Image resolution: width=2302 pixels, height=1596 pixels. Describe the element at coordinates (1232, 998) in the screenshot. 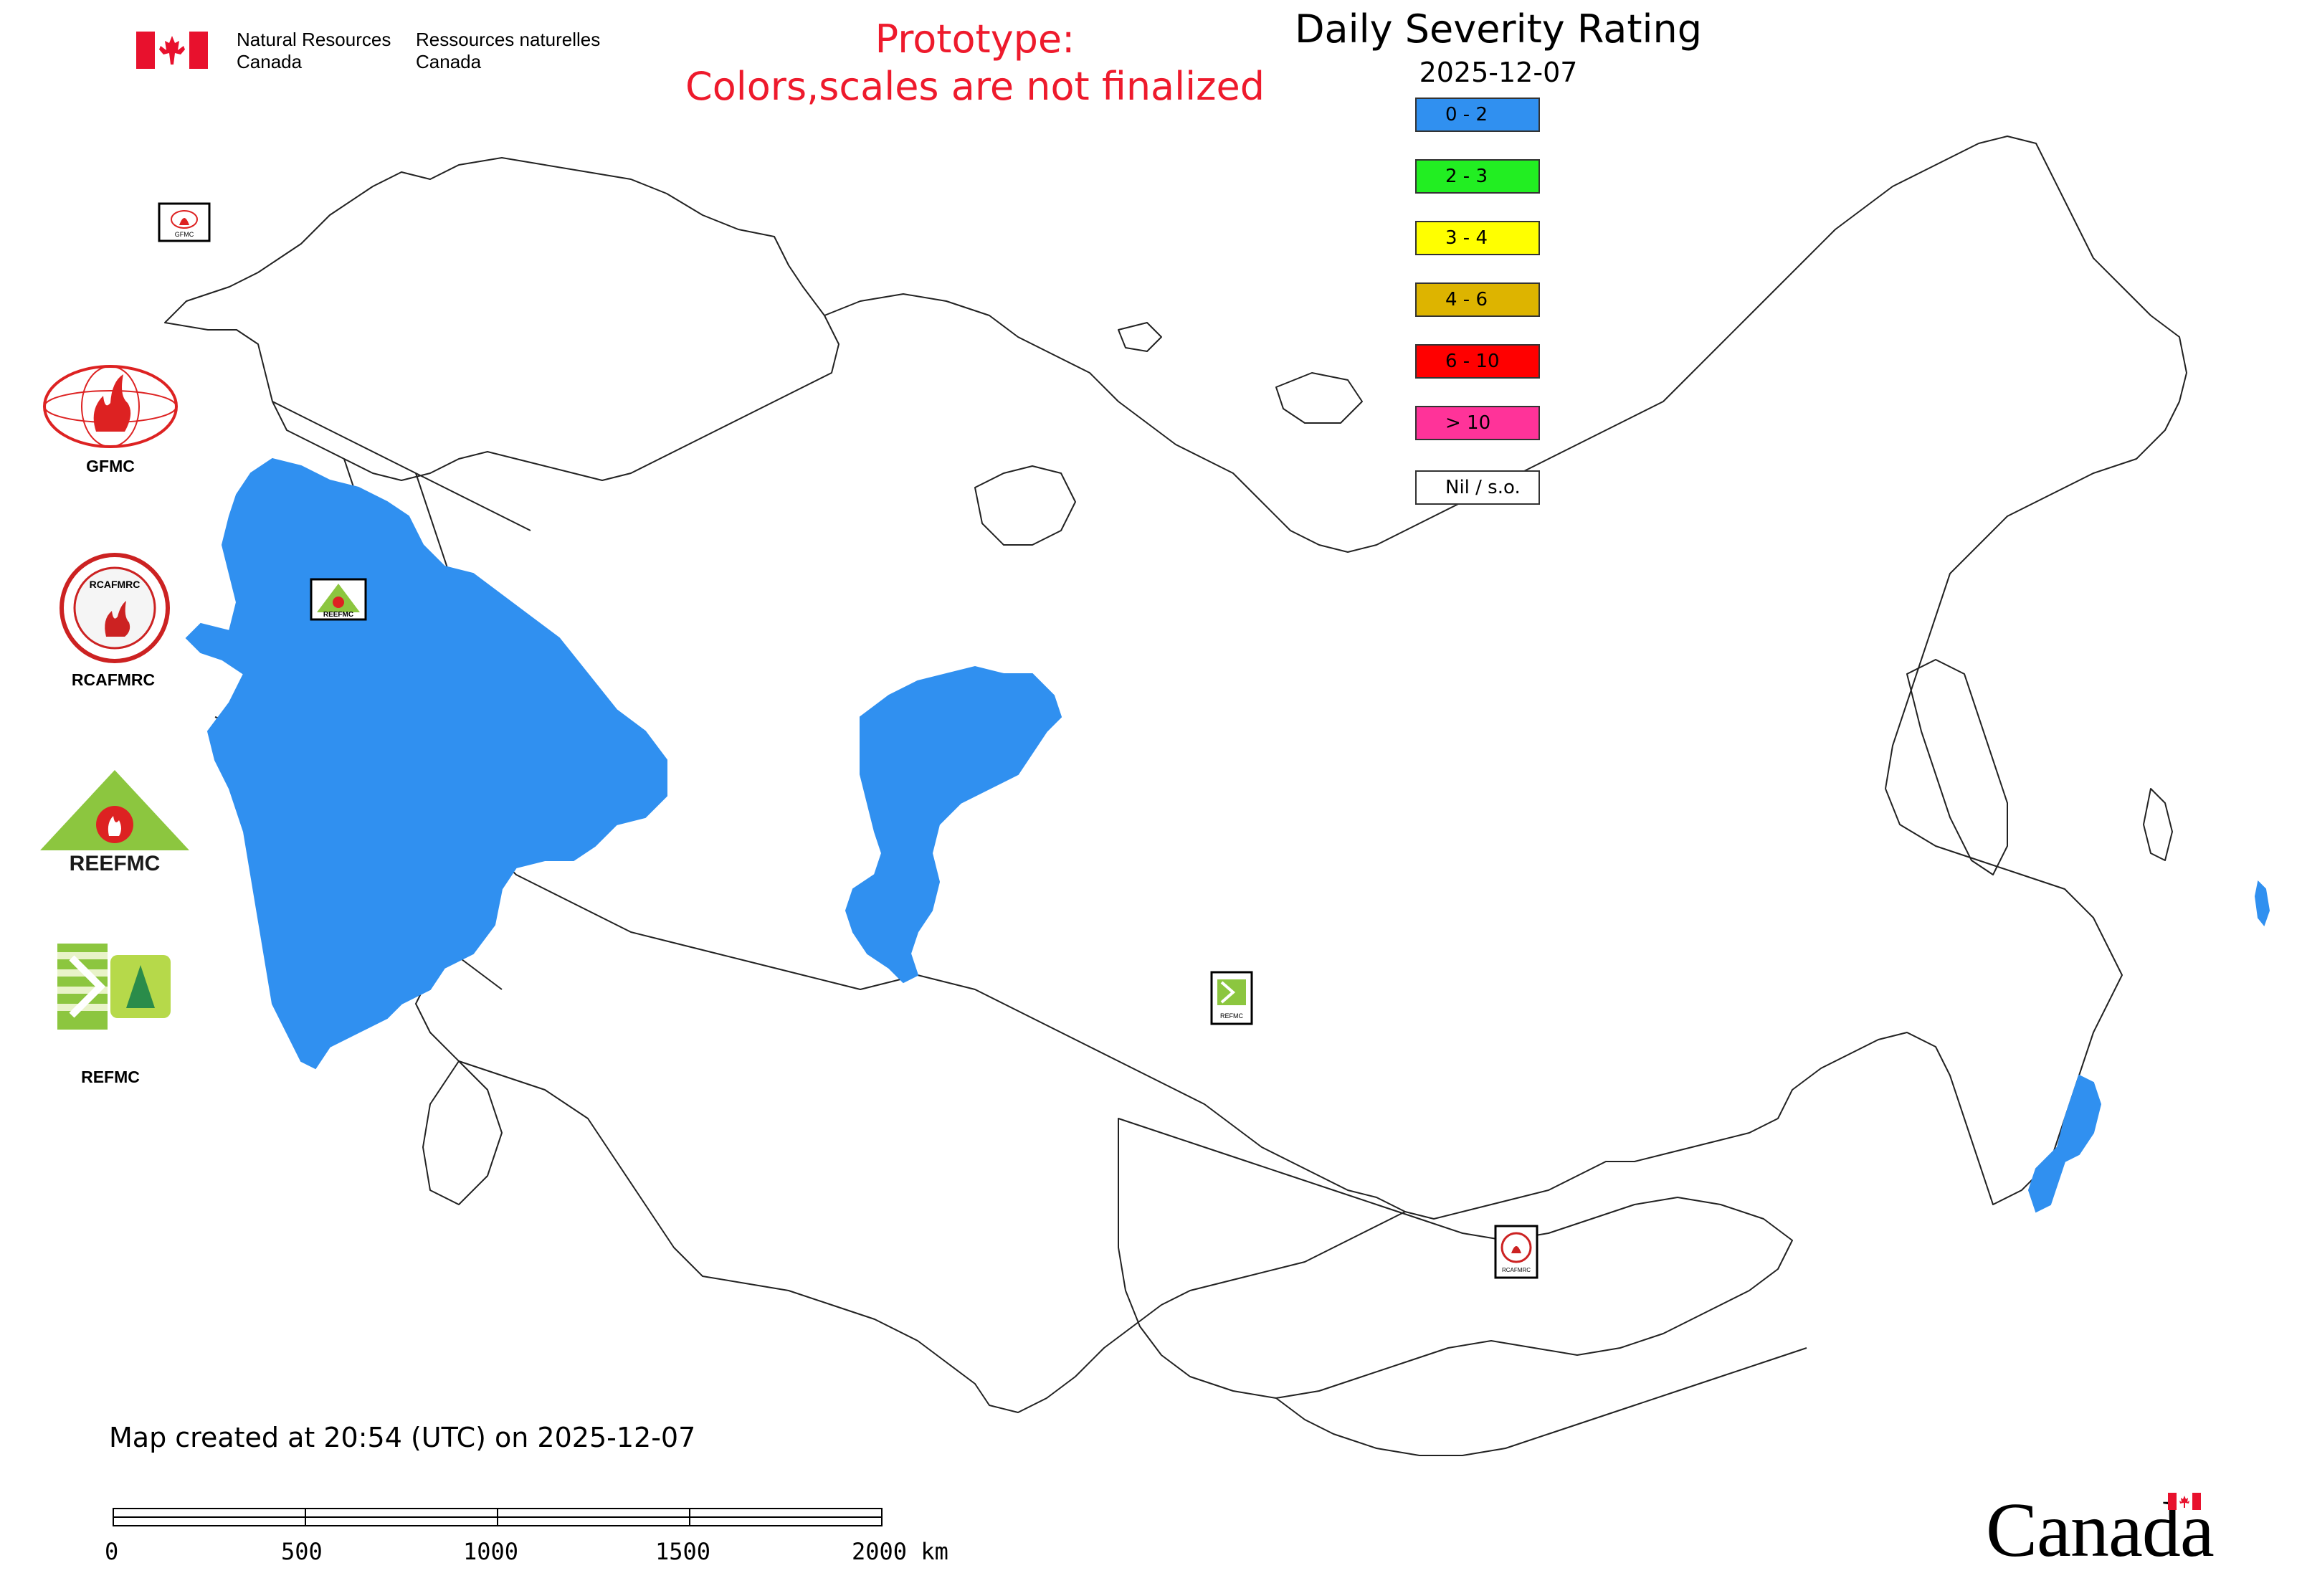

I see `refmc-marker: REFMC` at that location.